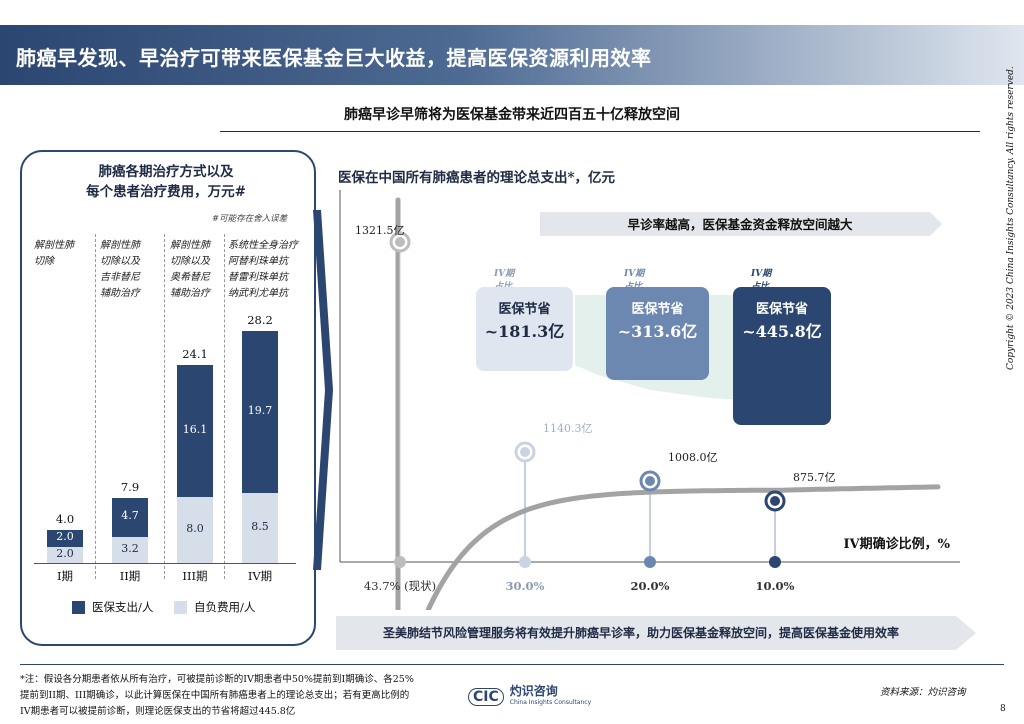  Describe the element at coordinates (166, 172) in the screenshot. I see `left-chart-title-line1: 肺癌各期治疗方式以及` at that location.